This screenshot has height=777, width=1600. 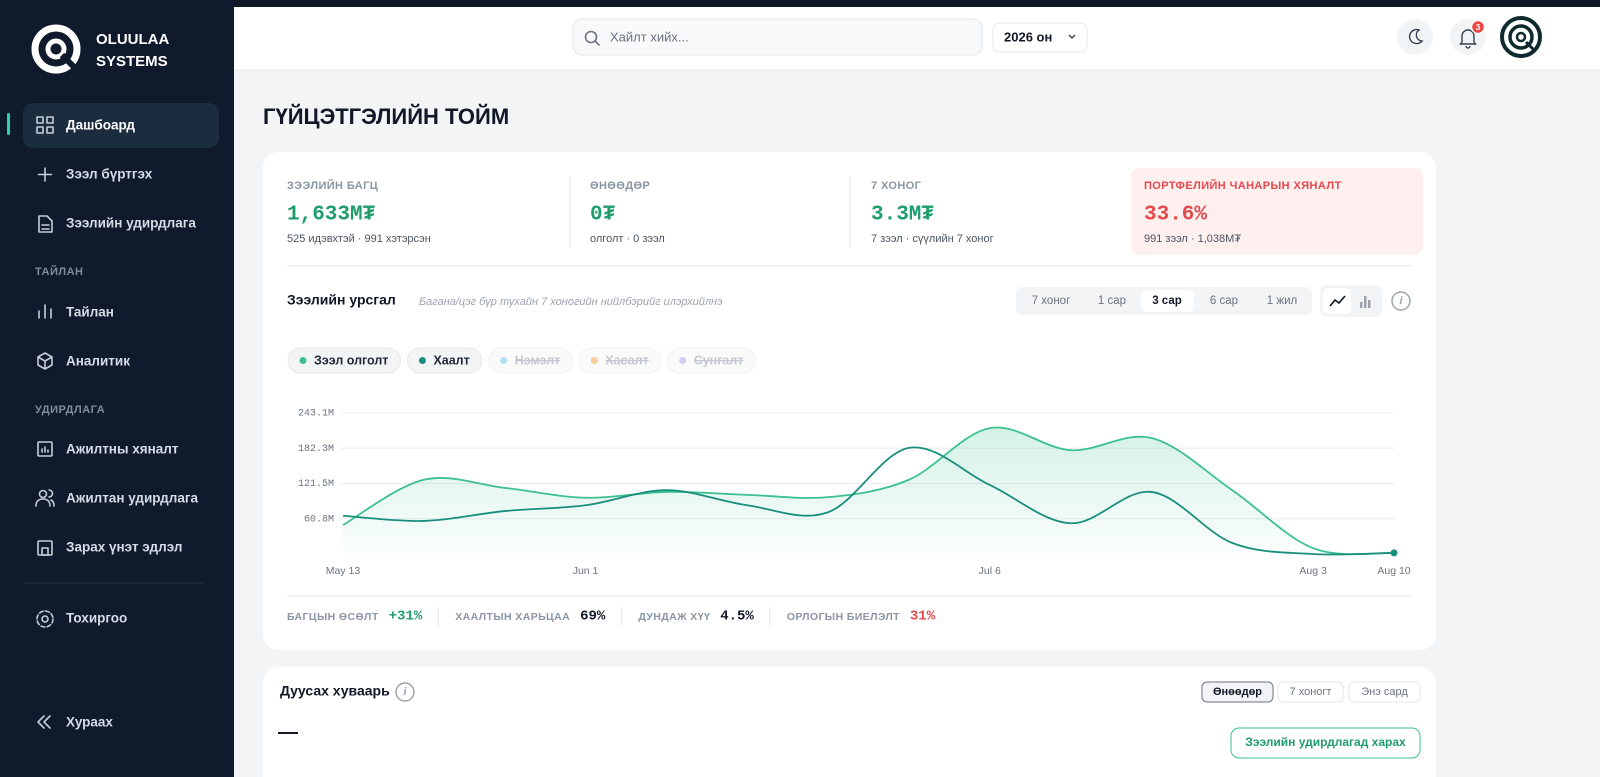 I want to click on nav-item: Тайлан, so click(x=90, y=312).